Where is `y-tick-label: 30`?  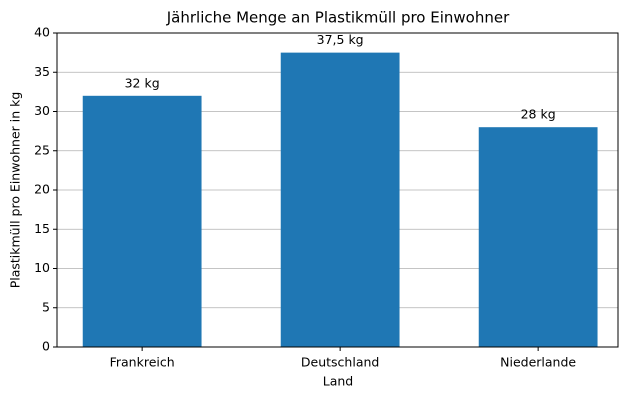
y-tick-label: 30 is located at coordinates (42, 110).